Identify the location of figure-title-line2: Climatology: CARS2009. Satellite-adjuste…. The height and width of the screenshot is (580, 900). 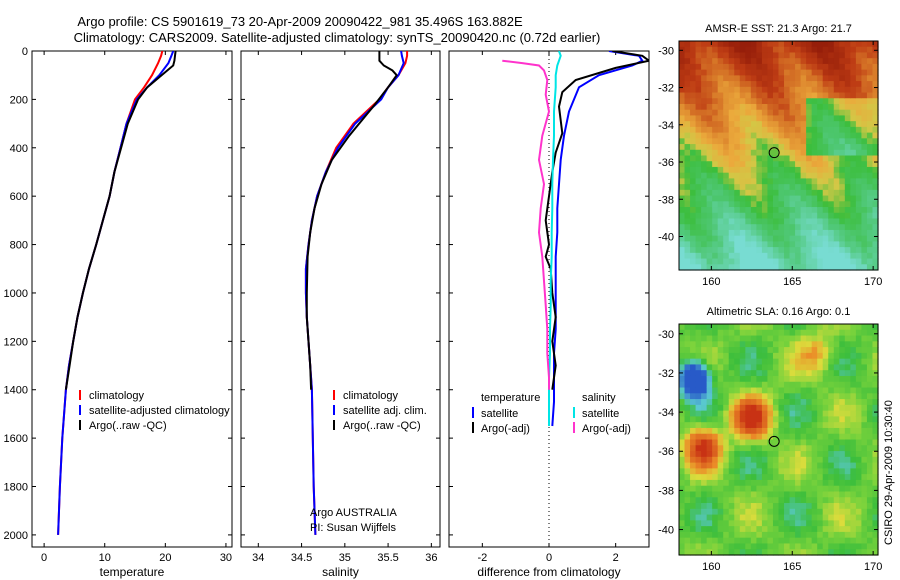
(337, 37).